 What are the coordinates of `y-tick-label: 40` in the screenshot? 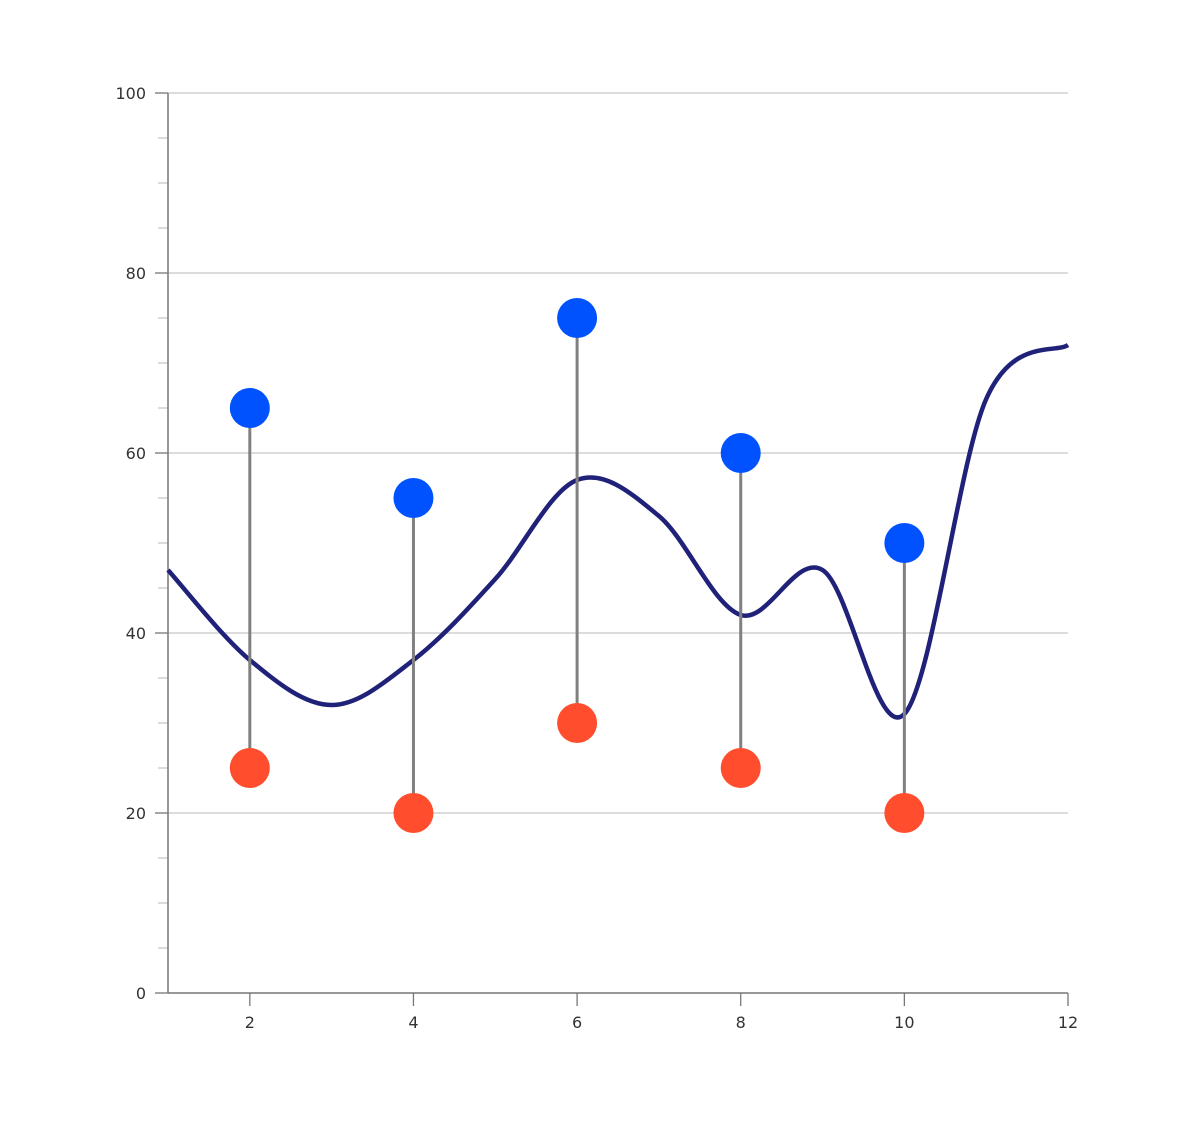 It's located at (136, 633).